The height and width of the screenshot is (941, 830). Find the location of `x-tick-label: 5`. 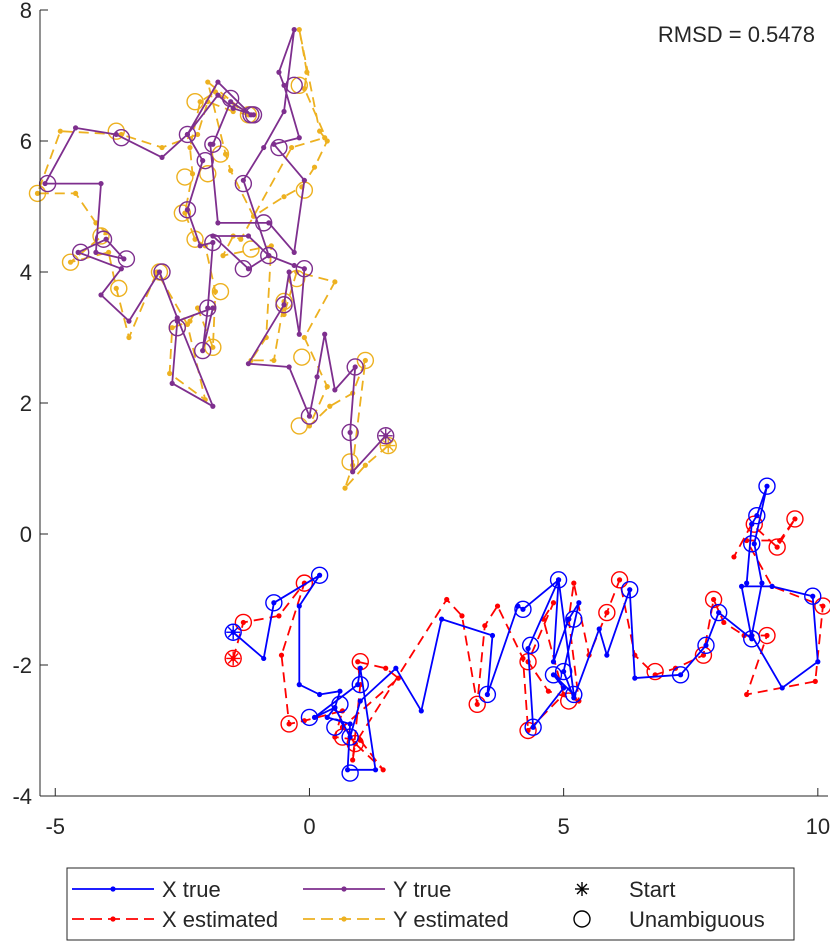

x-tick-label: 5 is located at coordinates (564, 826).